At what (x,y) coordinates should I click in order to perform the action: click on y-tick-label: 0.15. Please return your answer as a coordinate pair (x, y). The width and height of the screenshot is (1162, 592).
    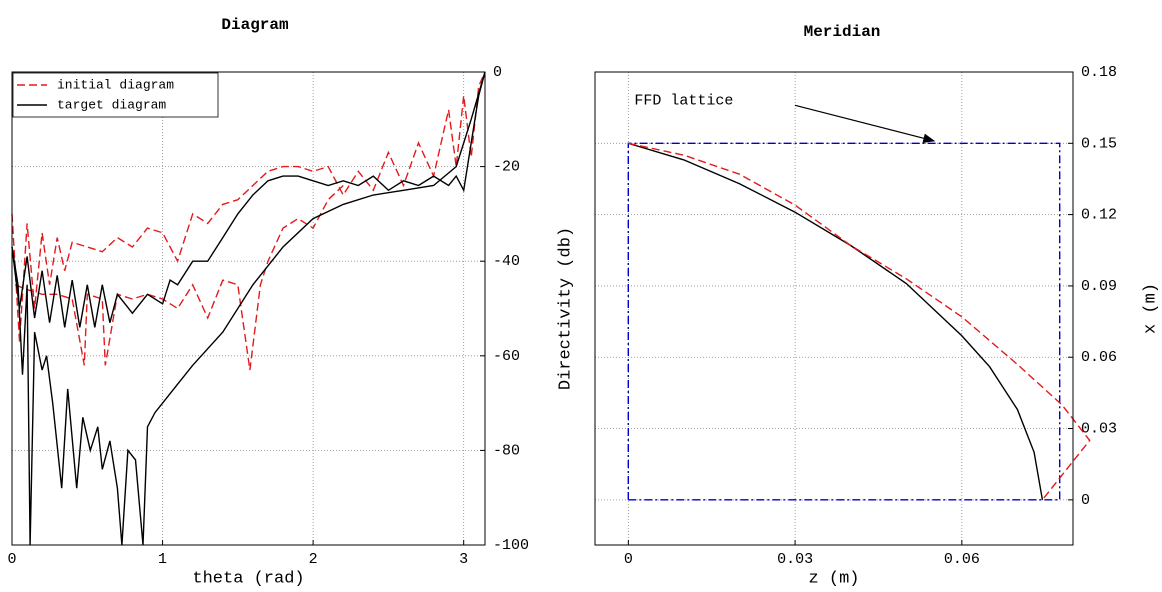
    Looking at the image, I should click on (1099, 143).